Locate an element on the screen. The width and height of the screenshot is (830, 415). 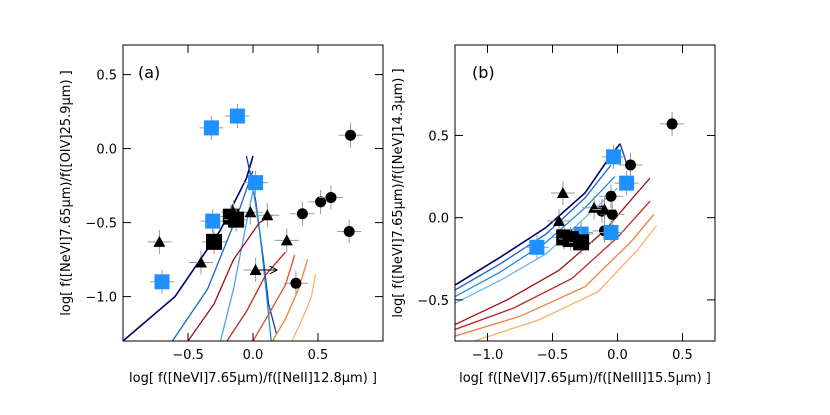
y-axis-label: log[ f([NeVI]7.65μm)/f([OIV]25.9μm) ] is located at coordinates (66, 193).